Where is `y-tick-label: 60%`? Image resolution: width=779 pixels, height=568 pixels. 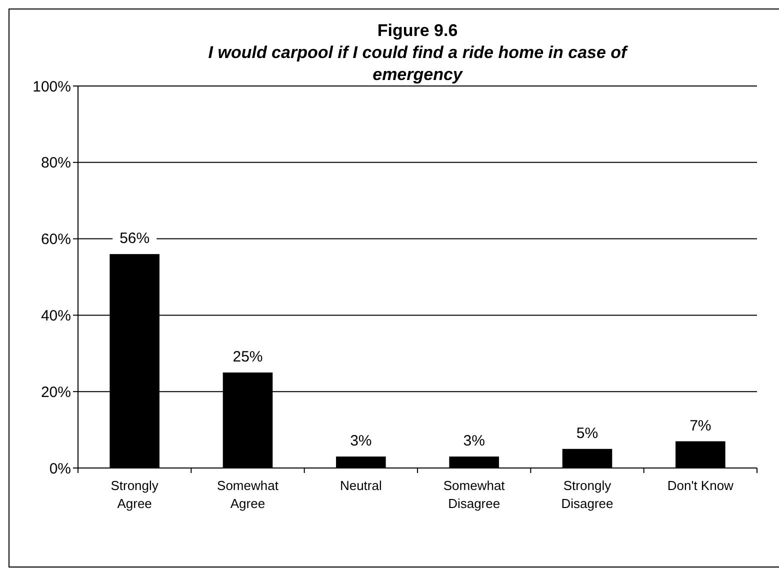 y-tick-label: 60% is located at coordinates (55, 239).